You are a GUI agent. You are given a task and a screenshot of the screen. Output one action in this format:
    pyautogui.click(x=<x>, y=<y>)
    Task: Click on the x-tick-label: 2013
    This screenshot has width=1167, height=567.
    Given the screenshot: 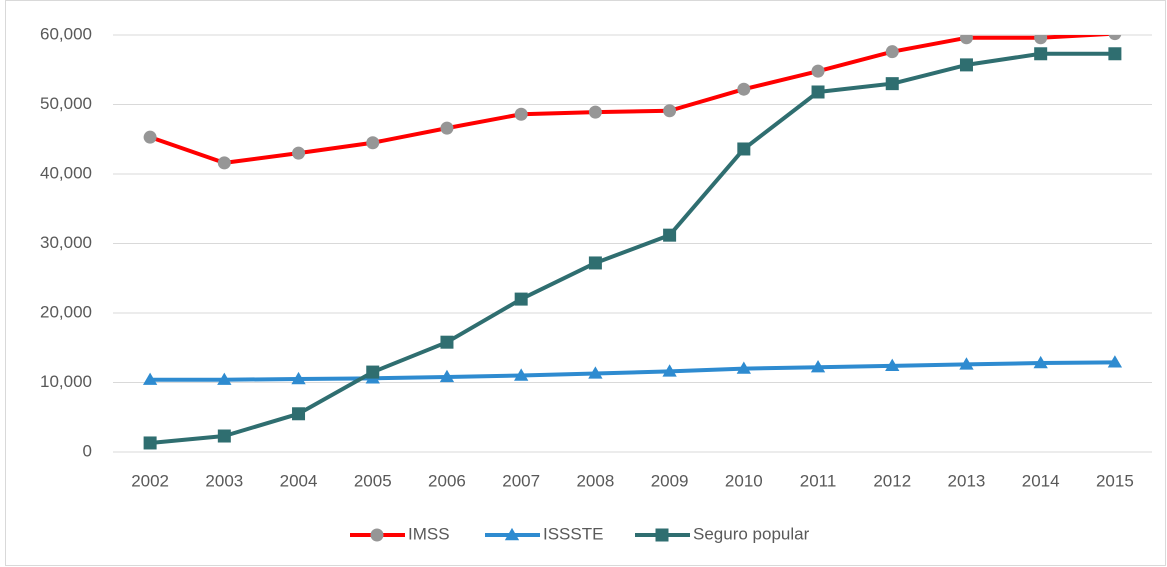 What is the action you would take?
    pyautogui.click(x=967, y=480)
    